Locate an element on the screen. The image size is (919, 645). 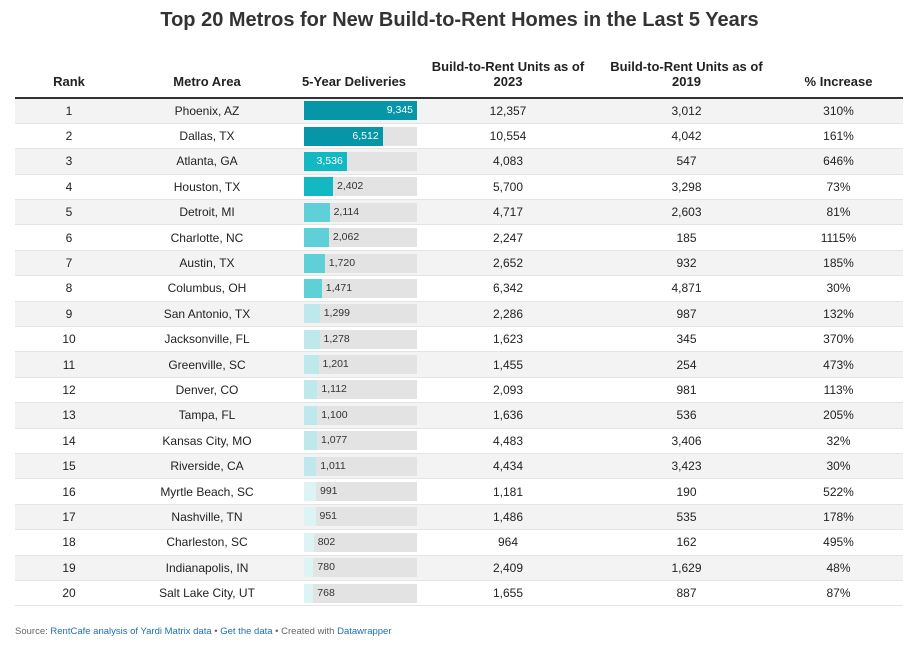
header-units-2023: Build-to-Rent Units as of 2023 is located at coordinates (508, 77).